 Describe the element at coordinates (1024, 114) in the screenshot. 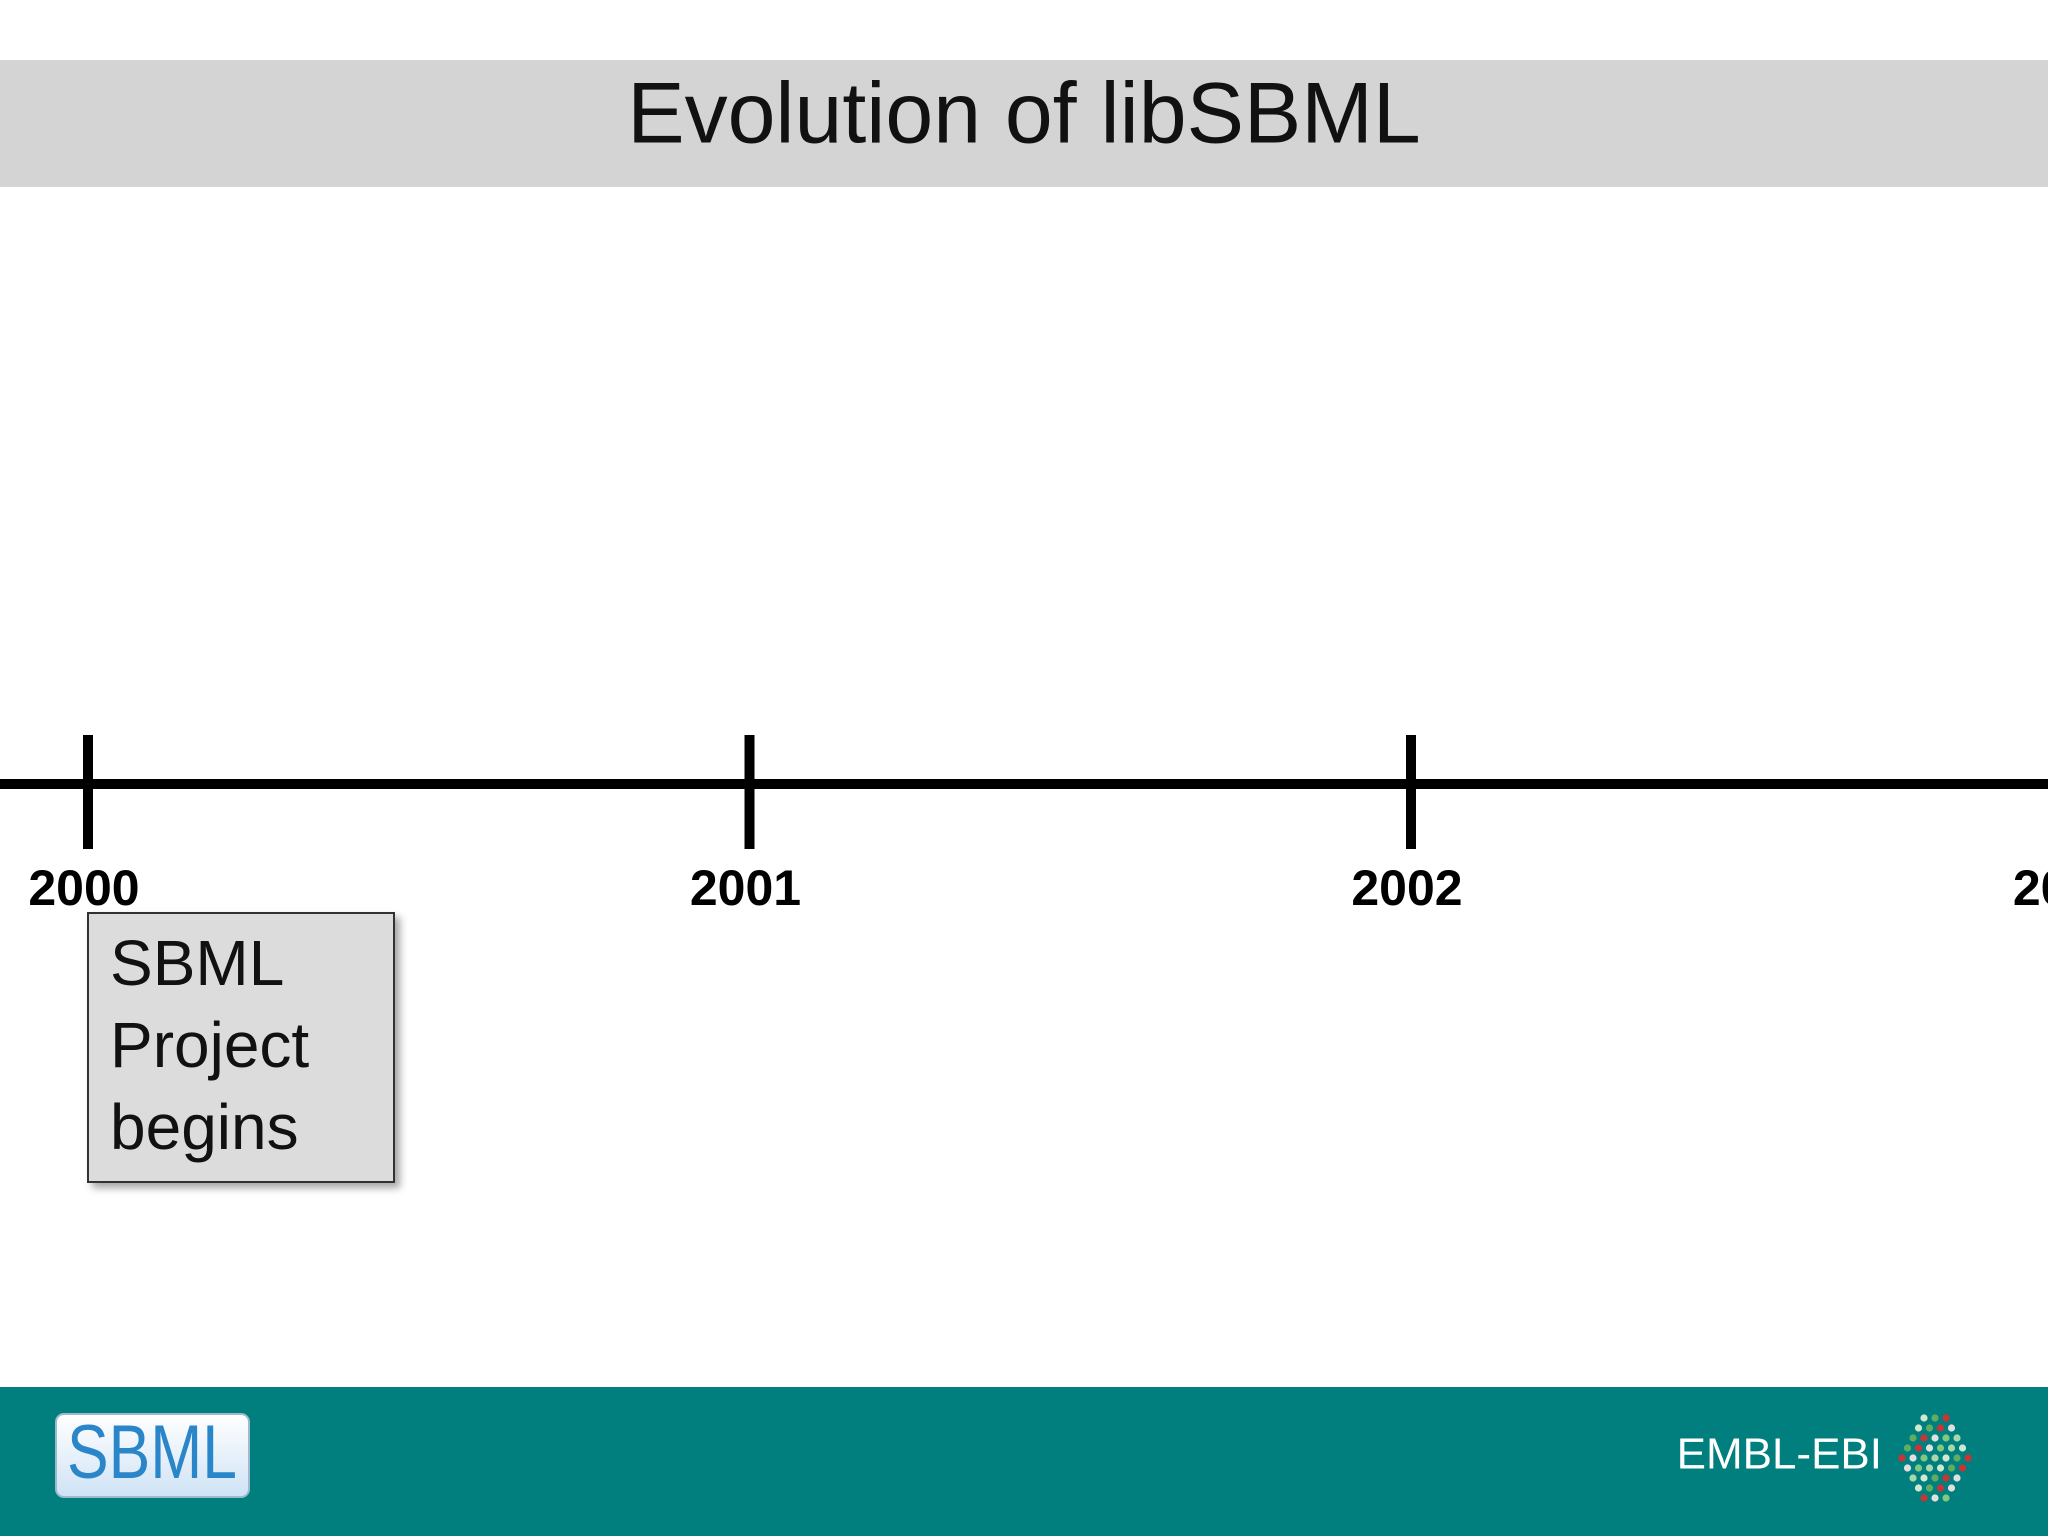

I see `slide-title: Evolution of libSBML` at that location.